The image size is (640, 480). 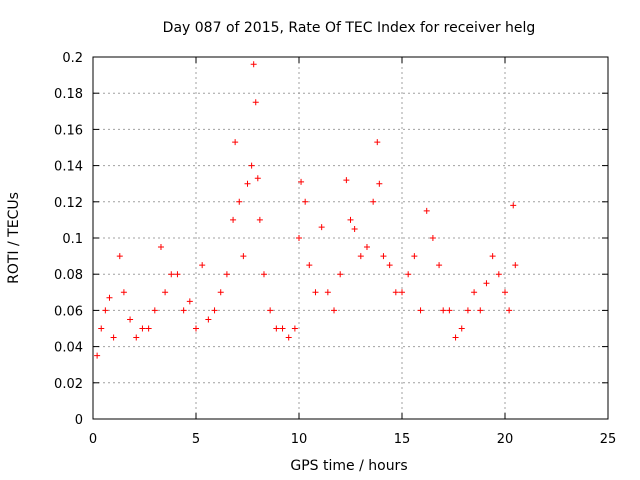 I want to click on y-tick-label: 0.2, so click(x=72, y=58).